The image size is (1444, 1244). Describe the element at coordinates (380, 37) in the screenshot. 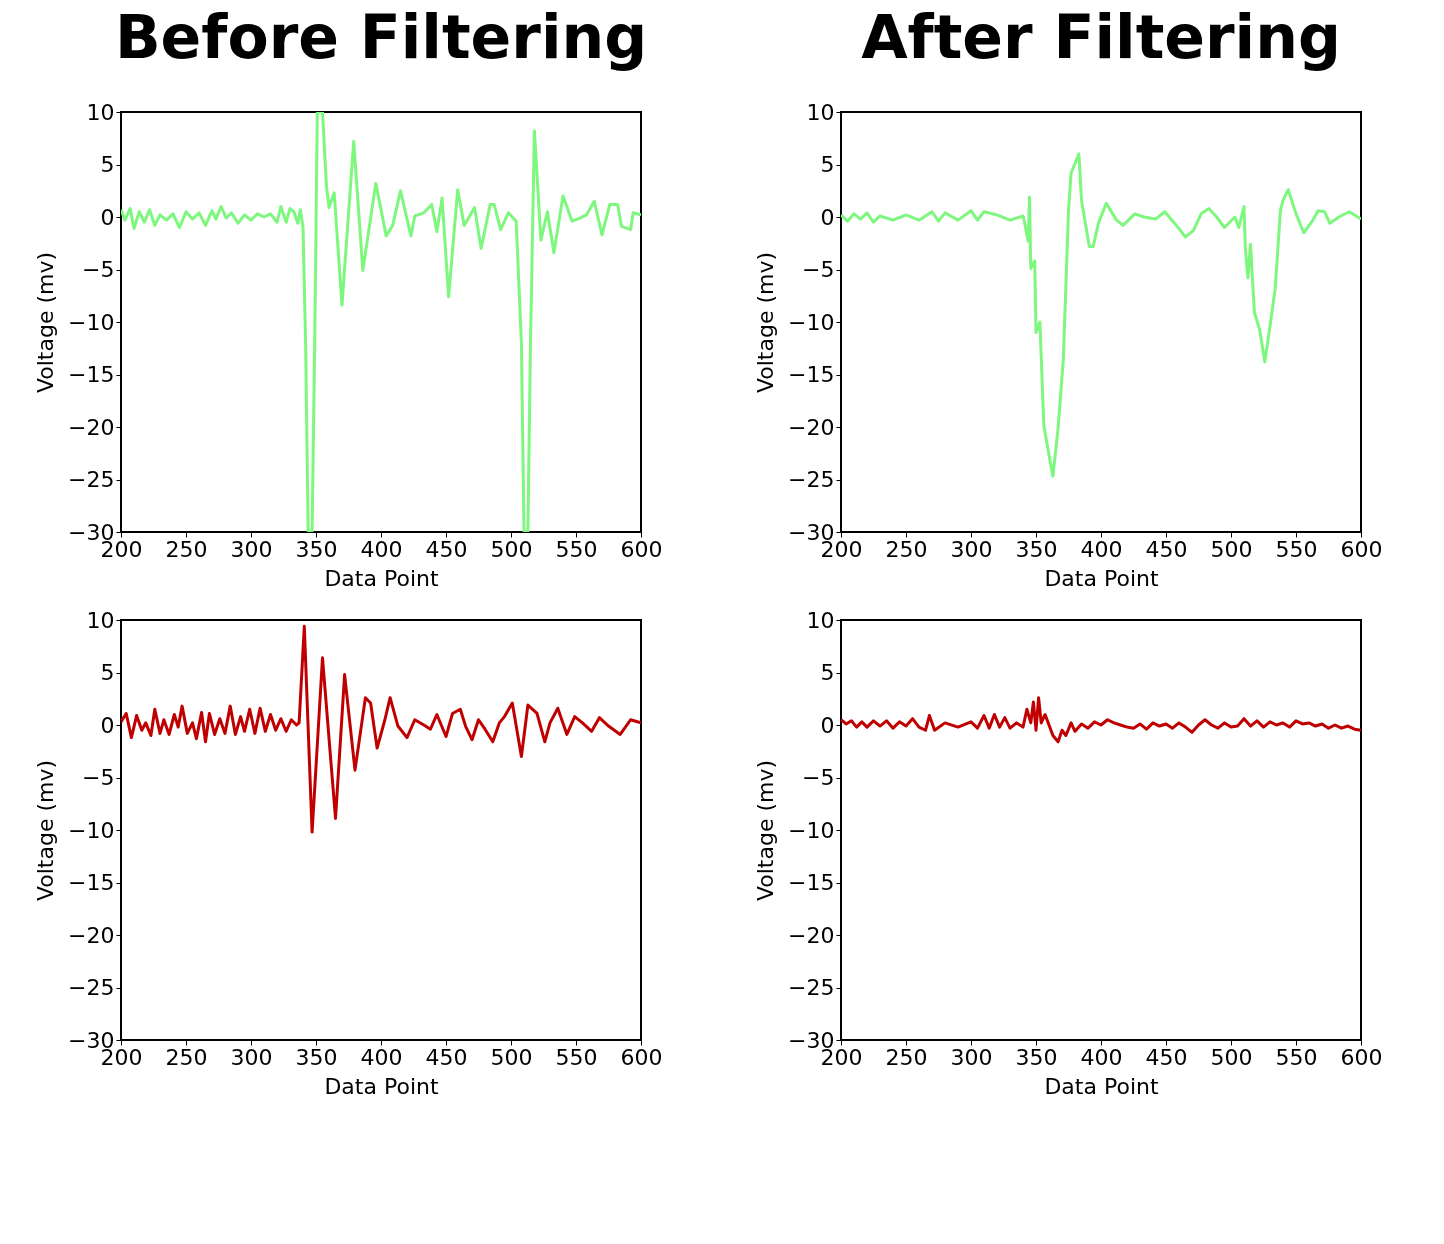

I see `chart-title: Before Filtering` at that location.